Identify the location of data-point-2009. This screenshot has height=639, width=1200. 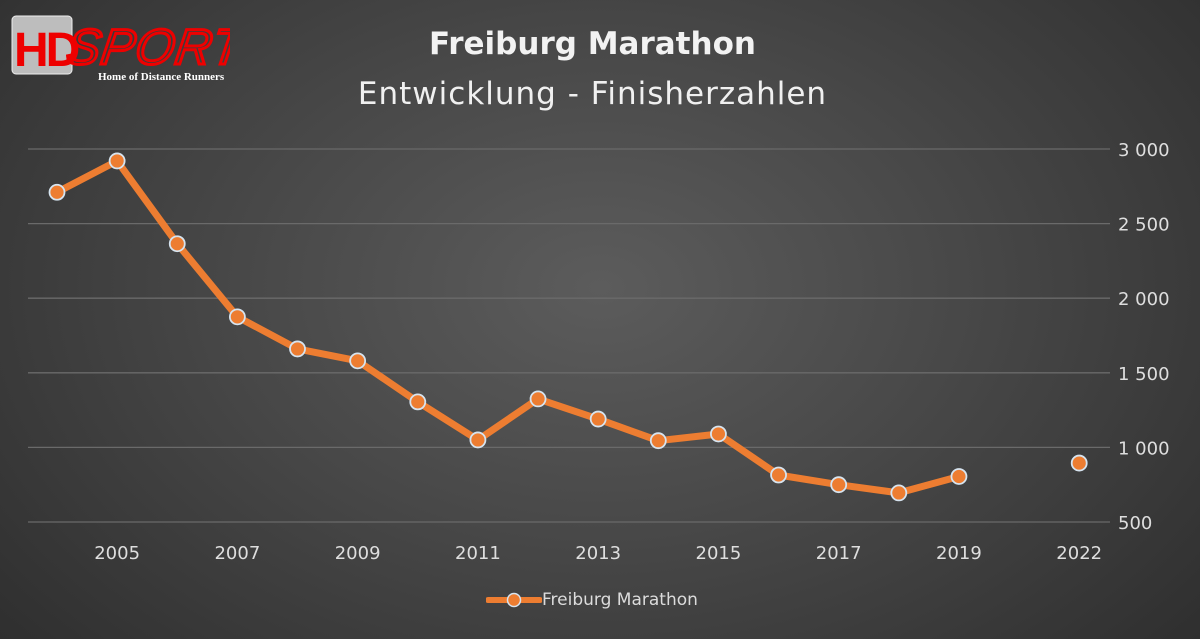
(358, 361).